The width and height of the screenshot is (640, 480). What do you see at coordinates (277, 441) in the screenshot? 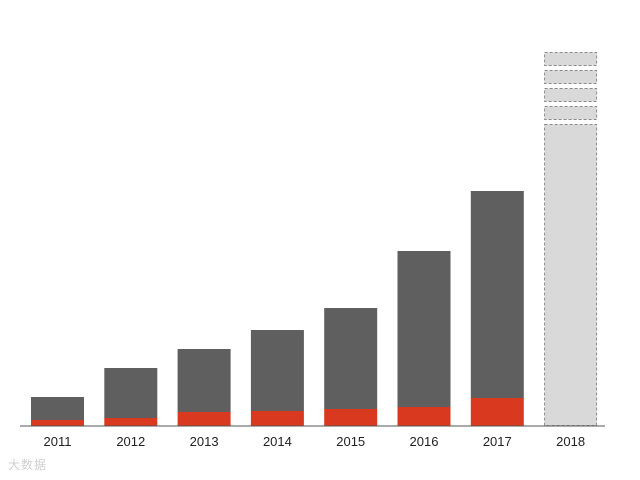
I see `x-tick-label-2014: 2014` at bounding box center [277, 441].